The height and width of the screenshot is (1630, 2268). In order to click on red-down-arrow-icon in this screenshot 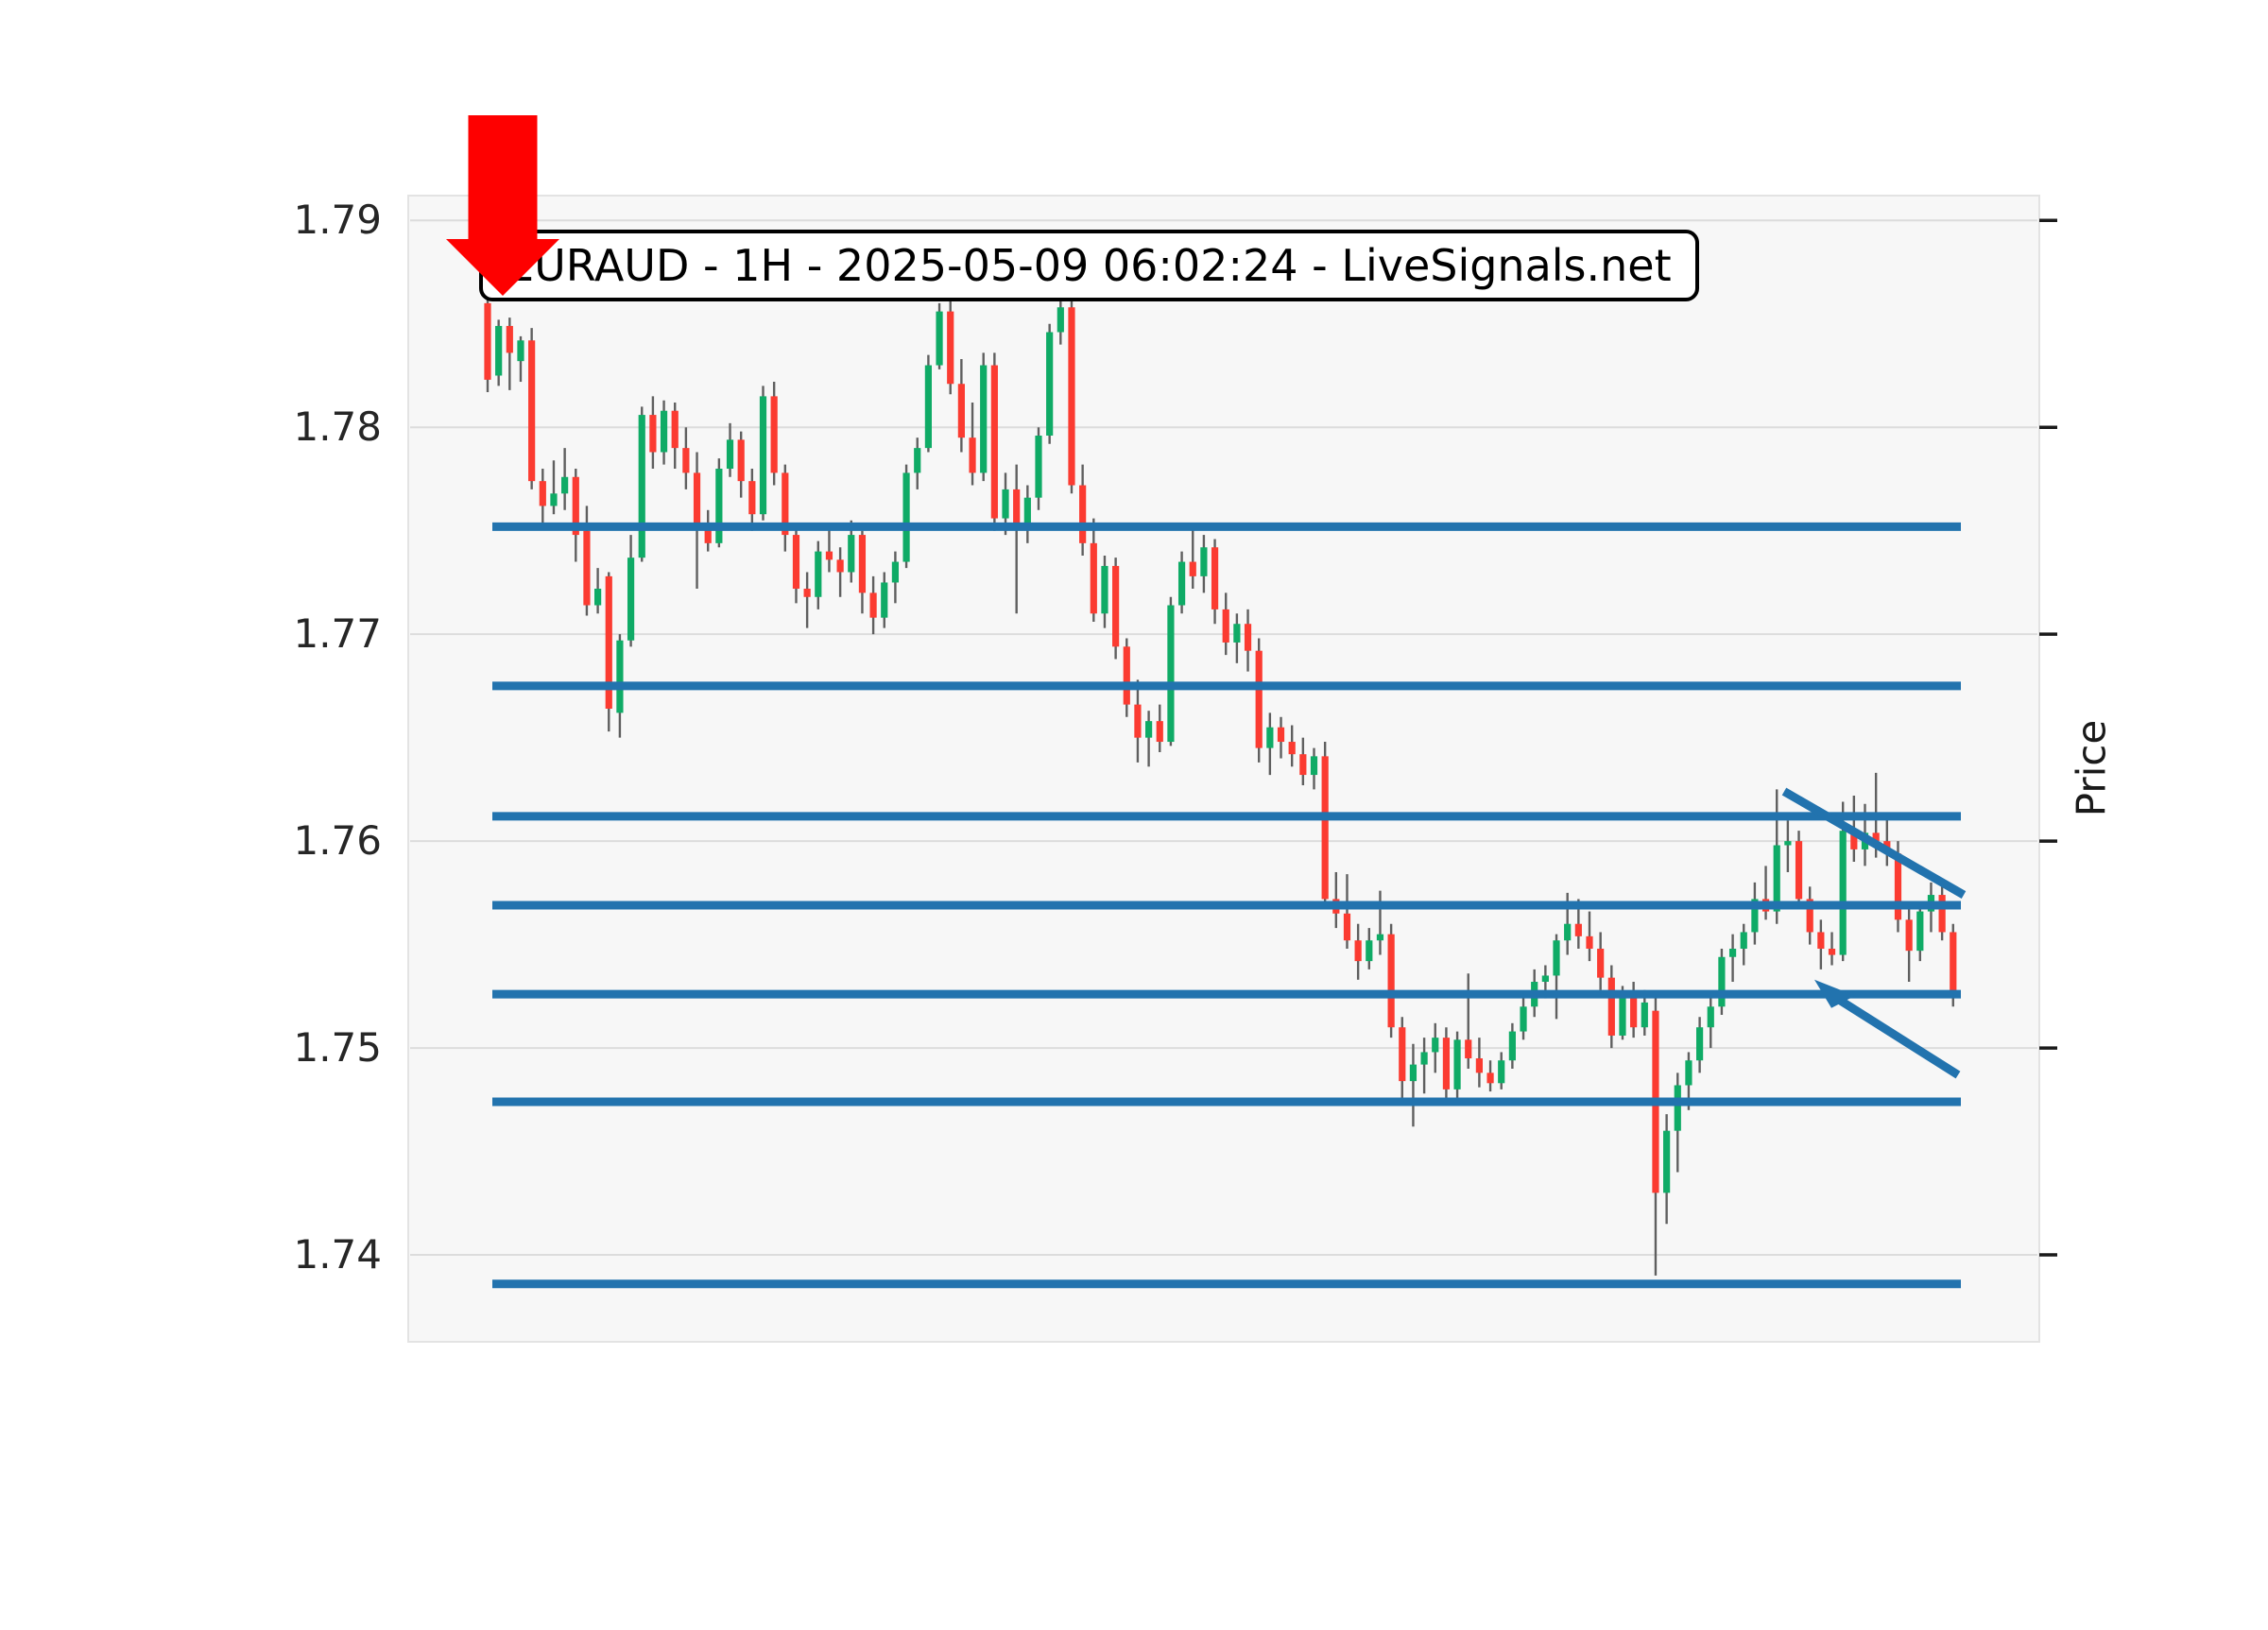, I will do `click(502, 206)`.